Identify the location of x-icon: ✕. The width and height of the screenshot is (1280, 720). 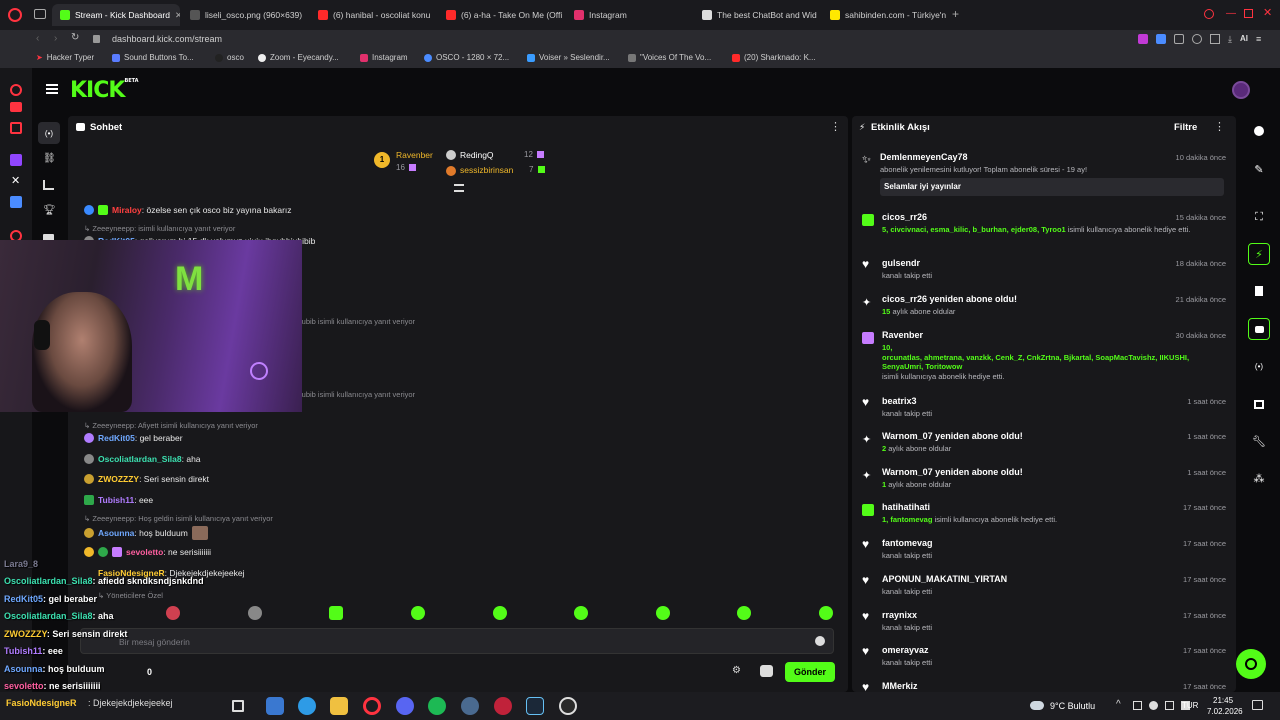
(16, 181).